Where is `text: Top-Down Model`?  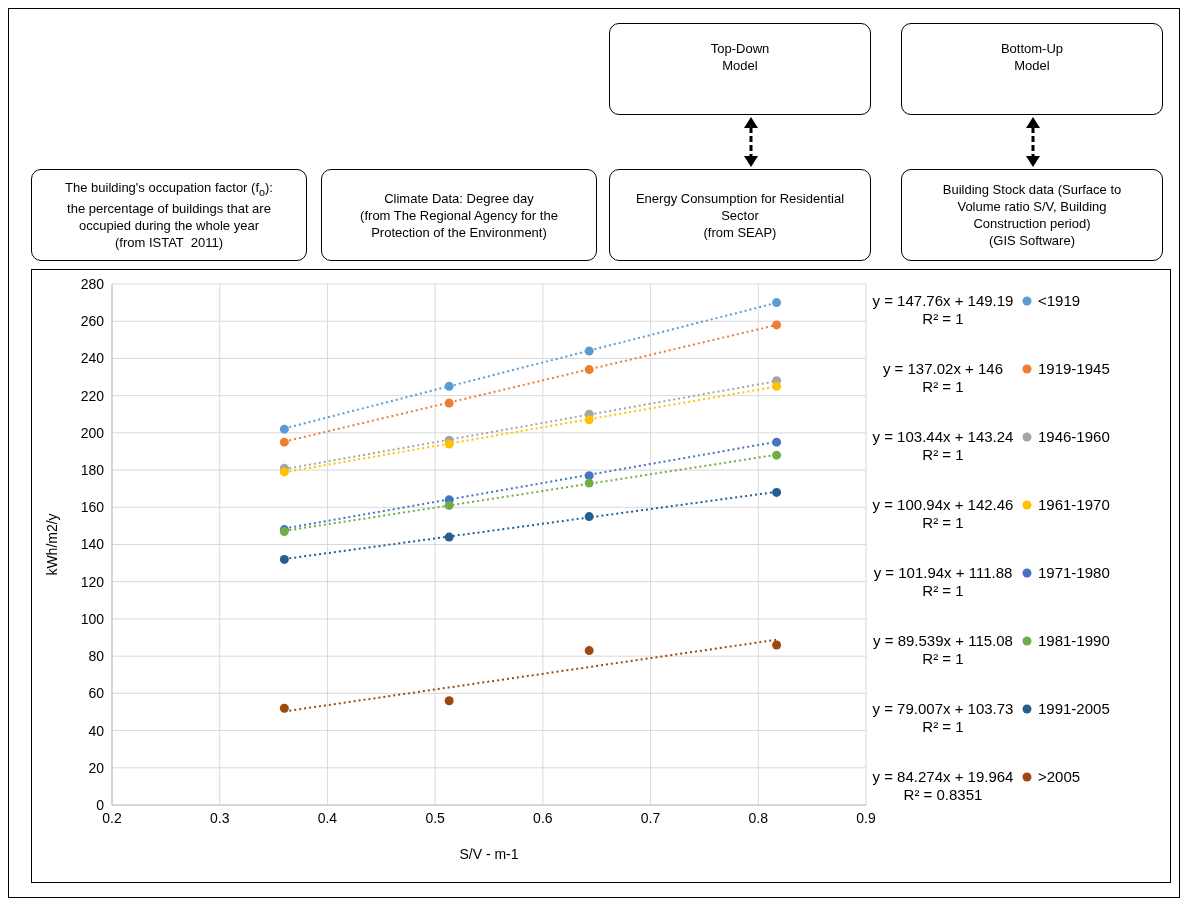
text: Top-Down Model is located at coordinates (740, 57).